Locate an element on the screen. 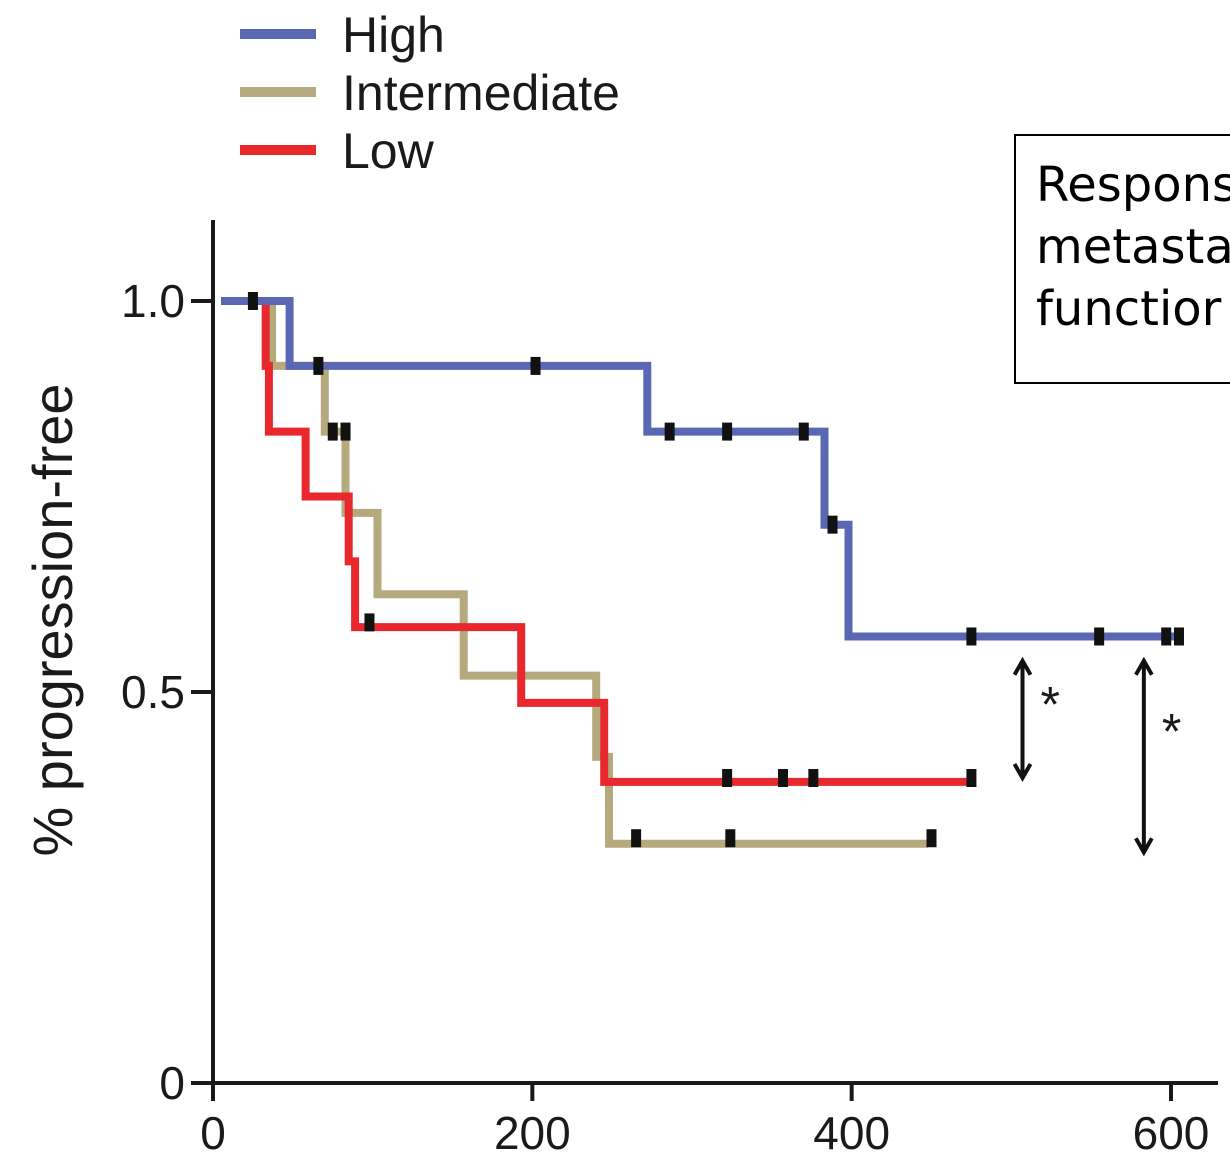 The height and width of the screenshot is (1166, 1230). annotation-line-2: metasta is located at coordinates (1133, 247).